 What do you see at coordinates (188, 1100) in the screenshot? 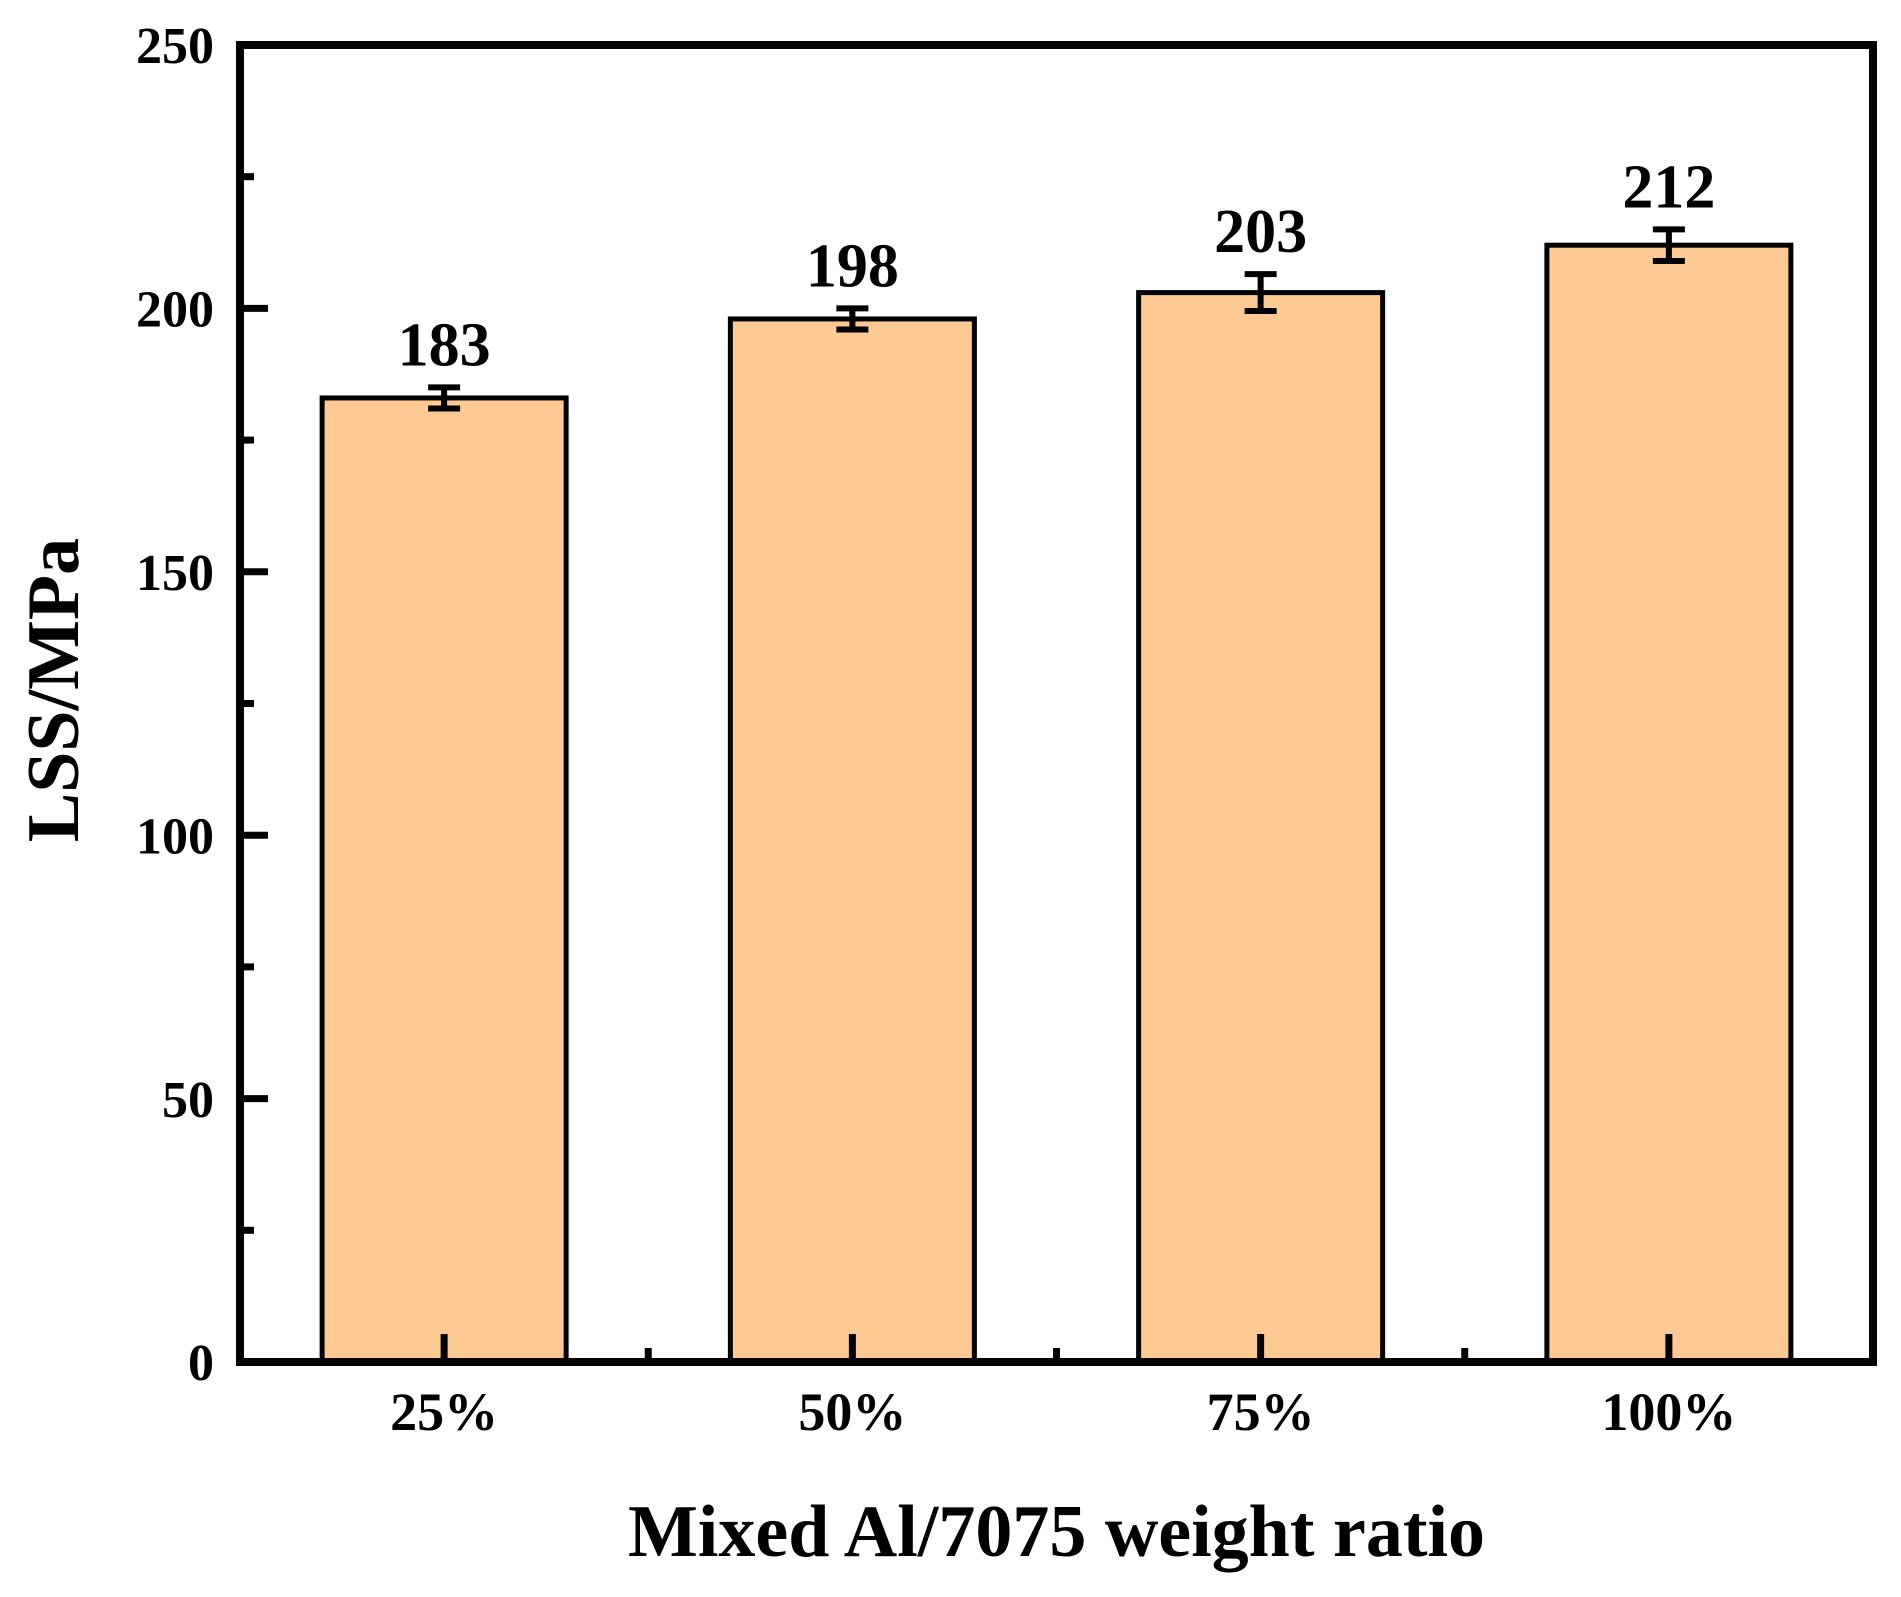
I see `y-tick-label-50: 50` at bounding box center [188, 1100].